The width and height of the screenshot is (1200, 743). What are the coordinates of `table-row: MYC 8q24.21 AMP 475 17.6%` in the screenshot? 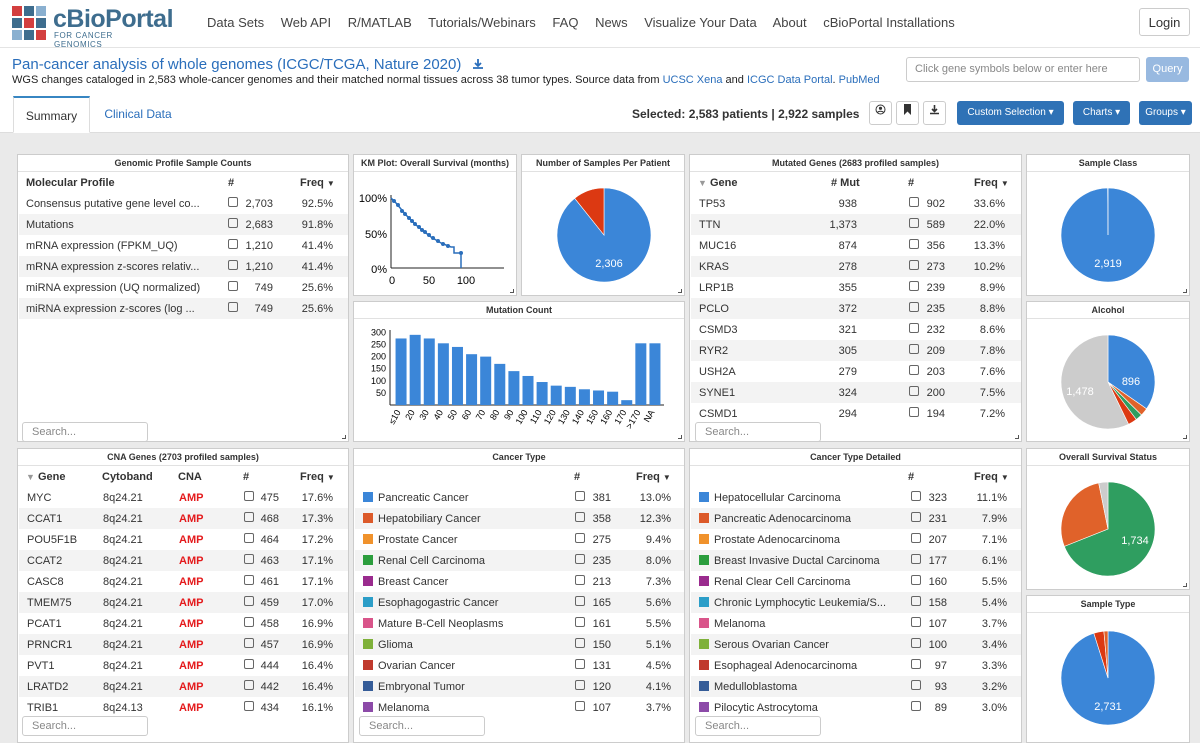 It's located at (183, 497).